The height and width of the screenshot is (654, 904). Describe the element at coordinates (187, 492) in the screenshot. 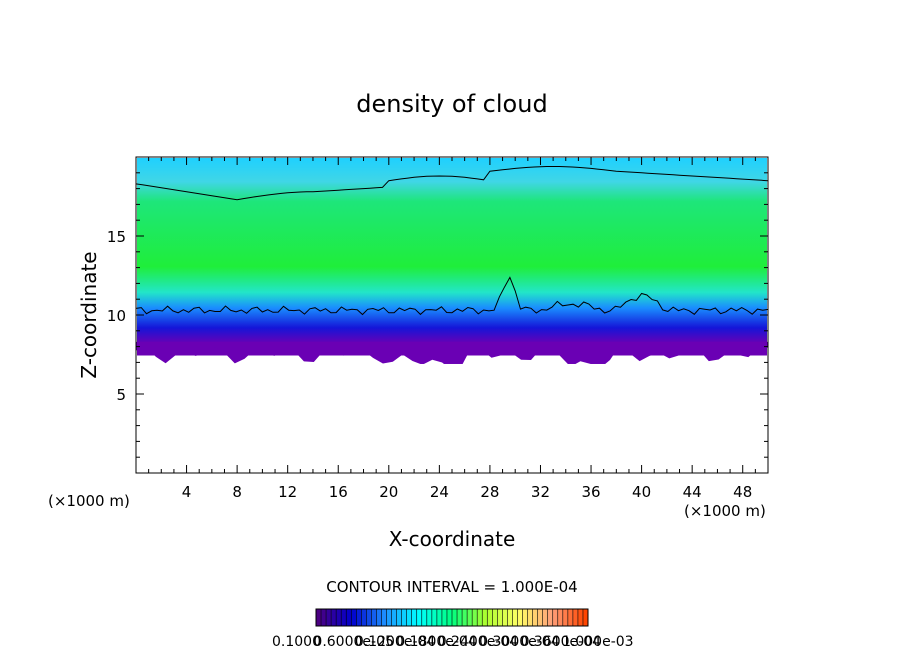

I see `x-tick-label: 4` at that location.